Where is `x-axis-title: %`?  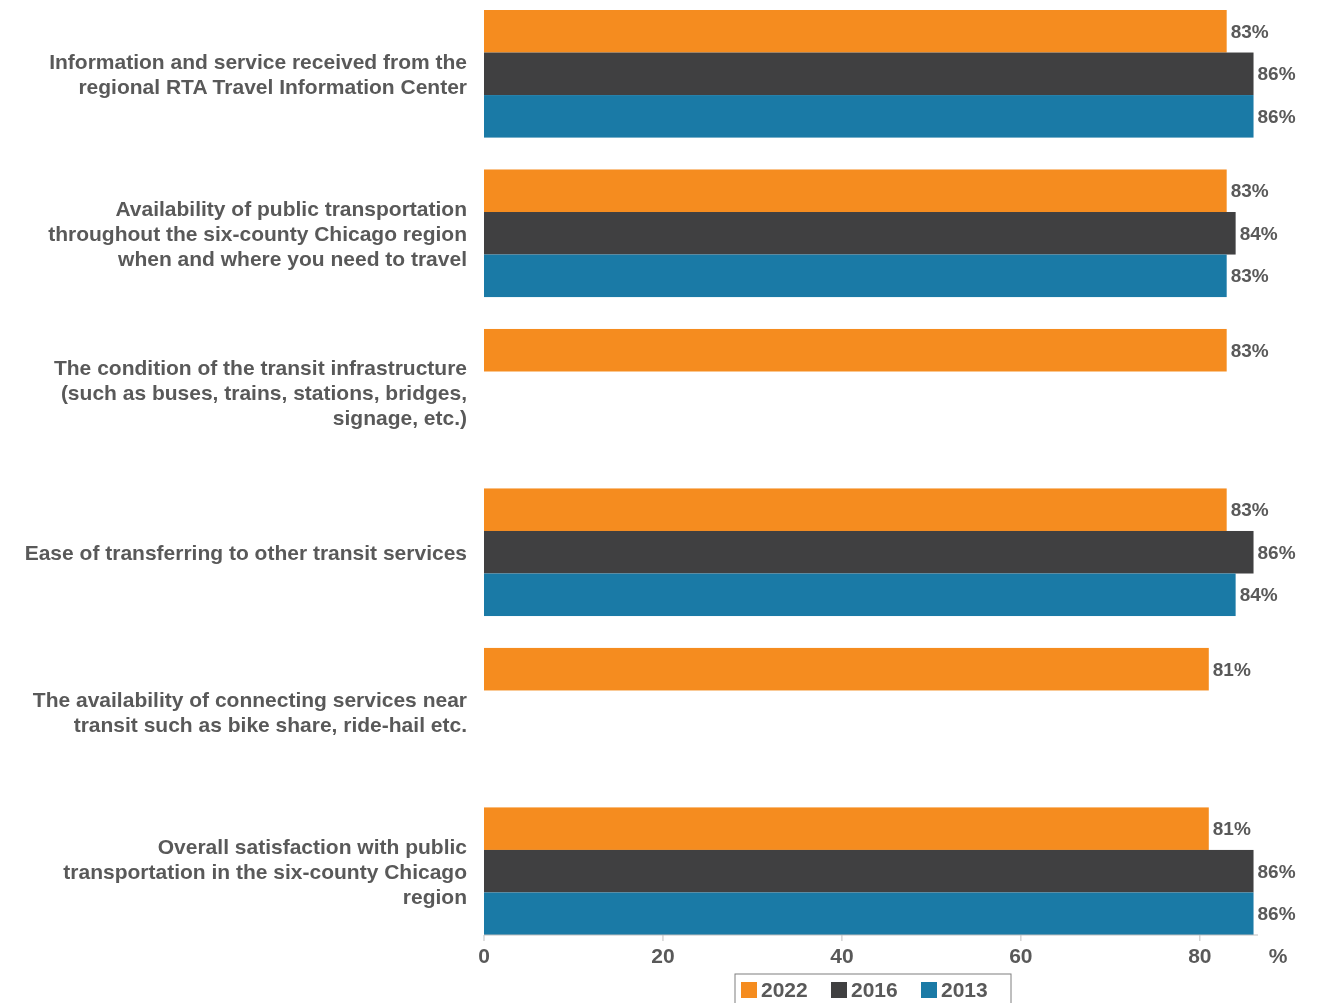
x-axis-title: % is located at coordinates (1278, 955).